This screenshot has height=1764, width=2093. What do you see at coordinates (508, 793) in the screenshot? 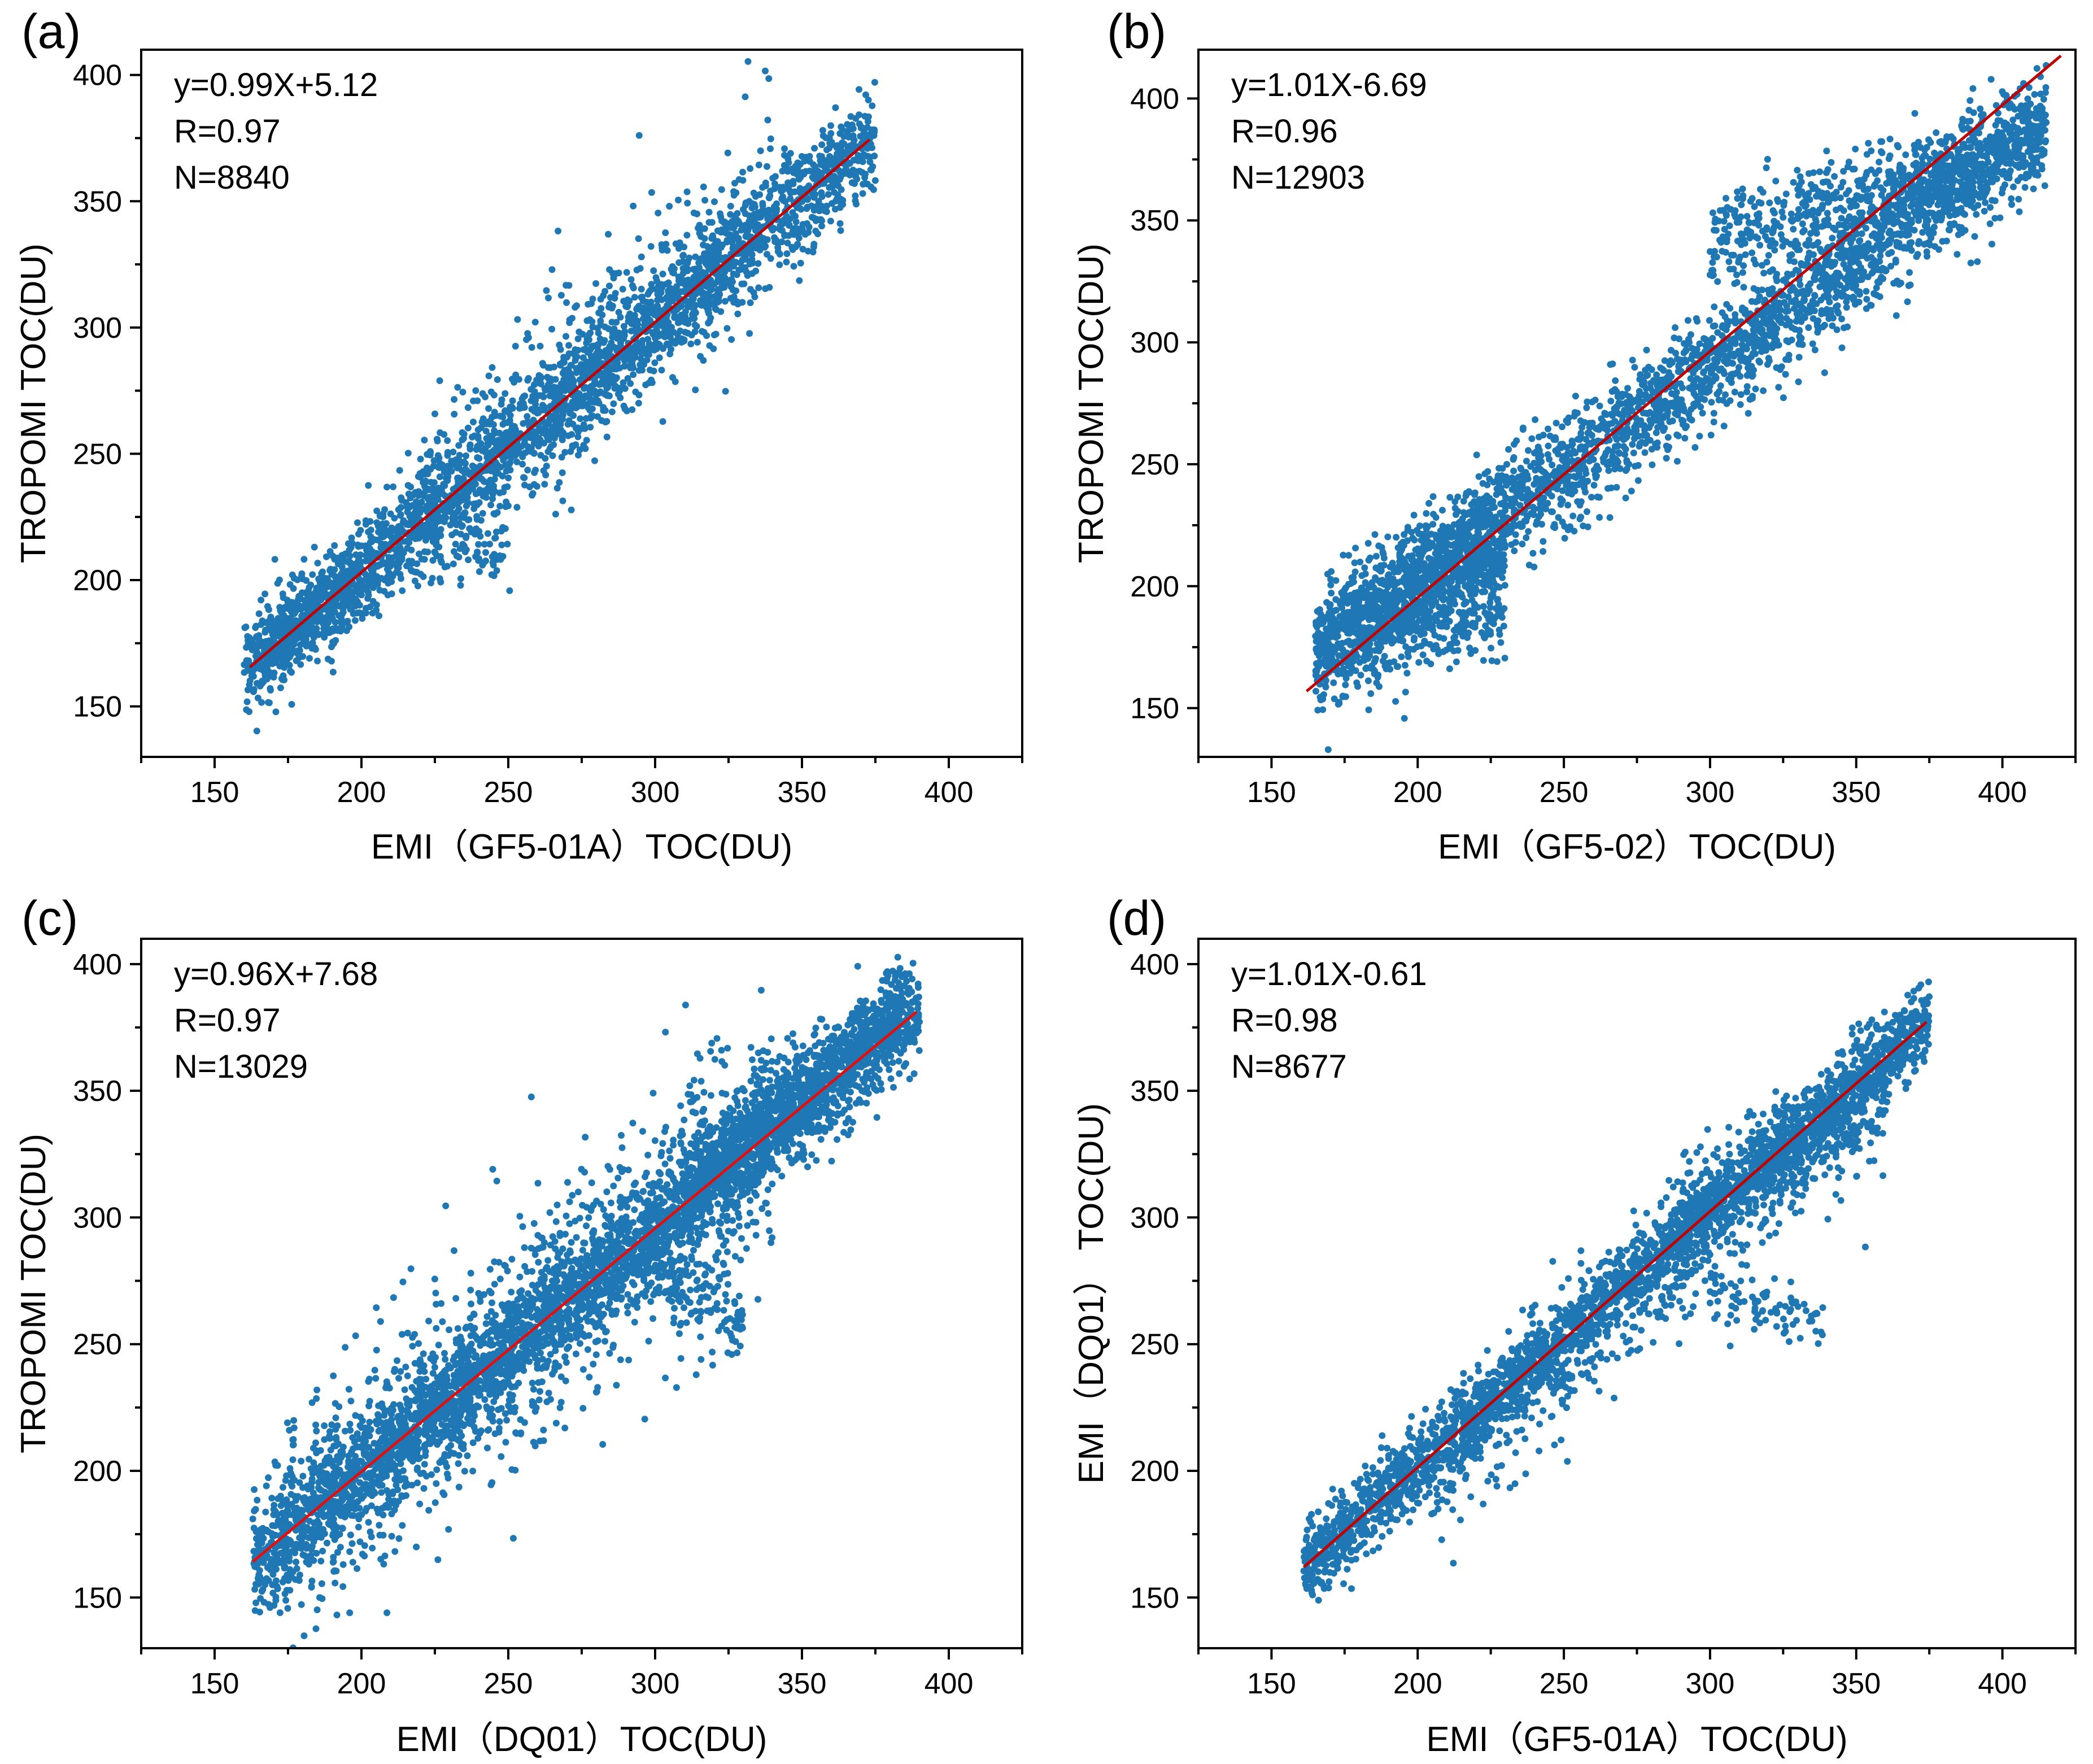
I see `x-tick-label: 250` at bounding box center [508, 793].